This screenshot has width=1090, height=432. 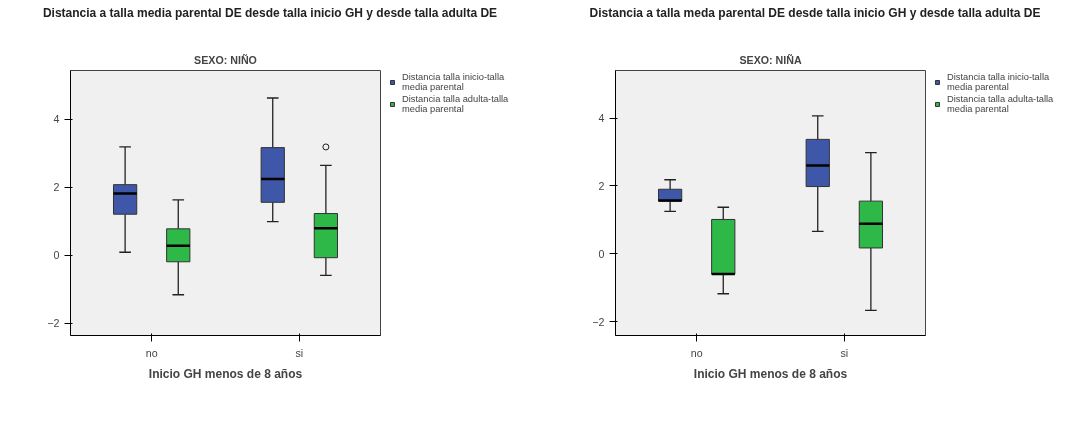 I want to click on chart-title: Distancia a talla meda parental DE desde talla inicio GH y desde talla adulta DE, so click(x=815, y=13).